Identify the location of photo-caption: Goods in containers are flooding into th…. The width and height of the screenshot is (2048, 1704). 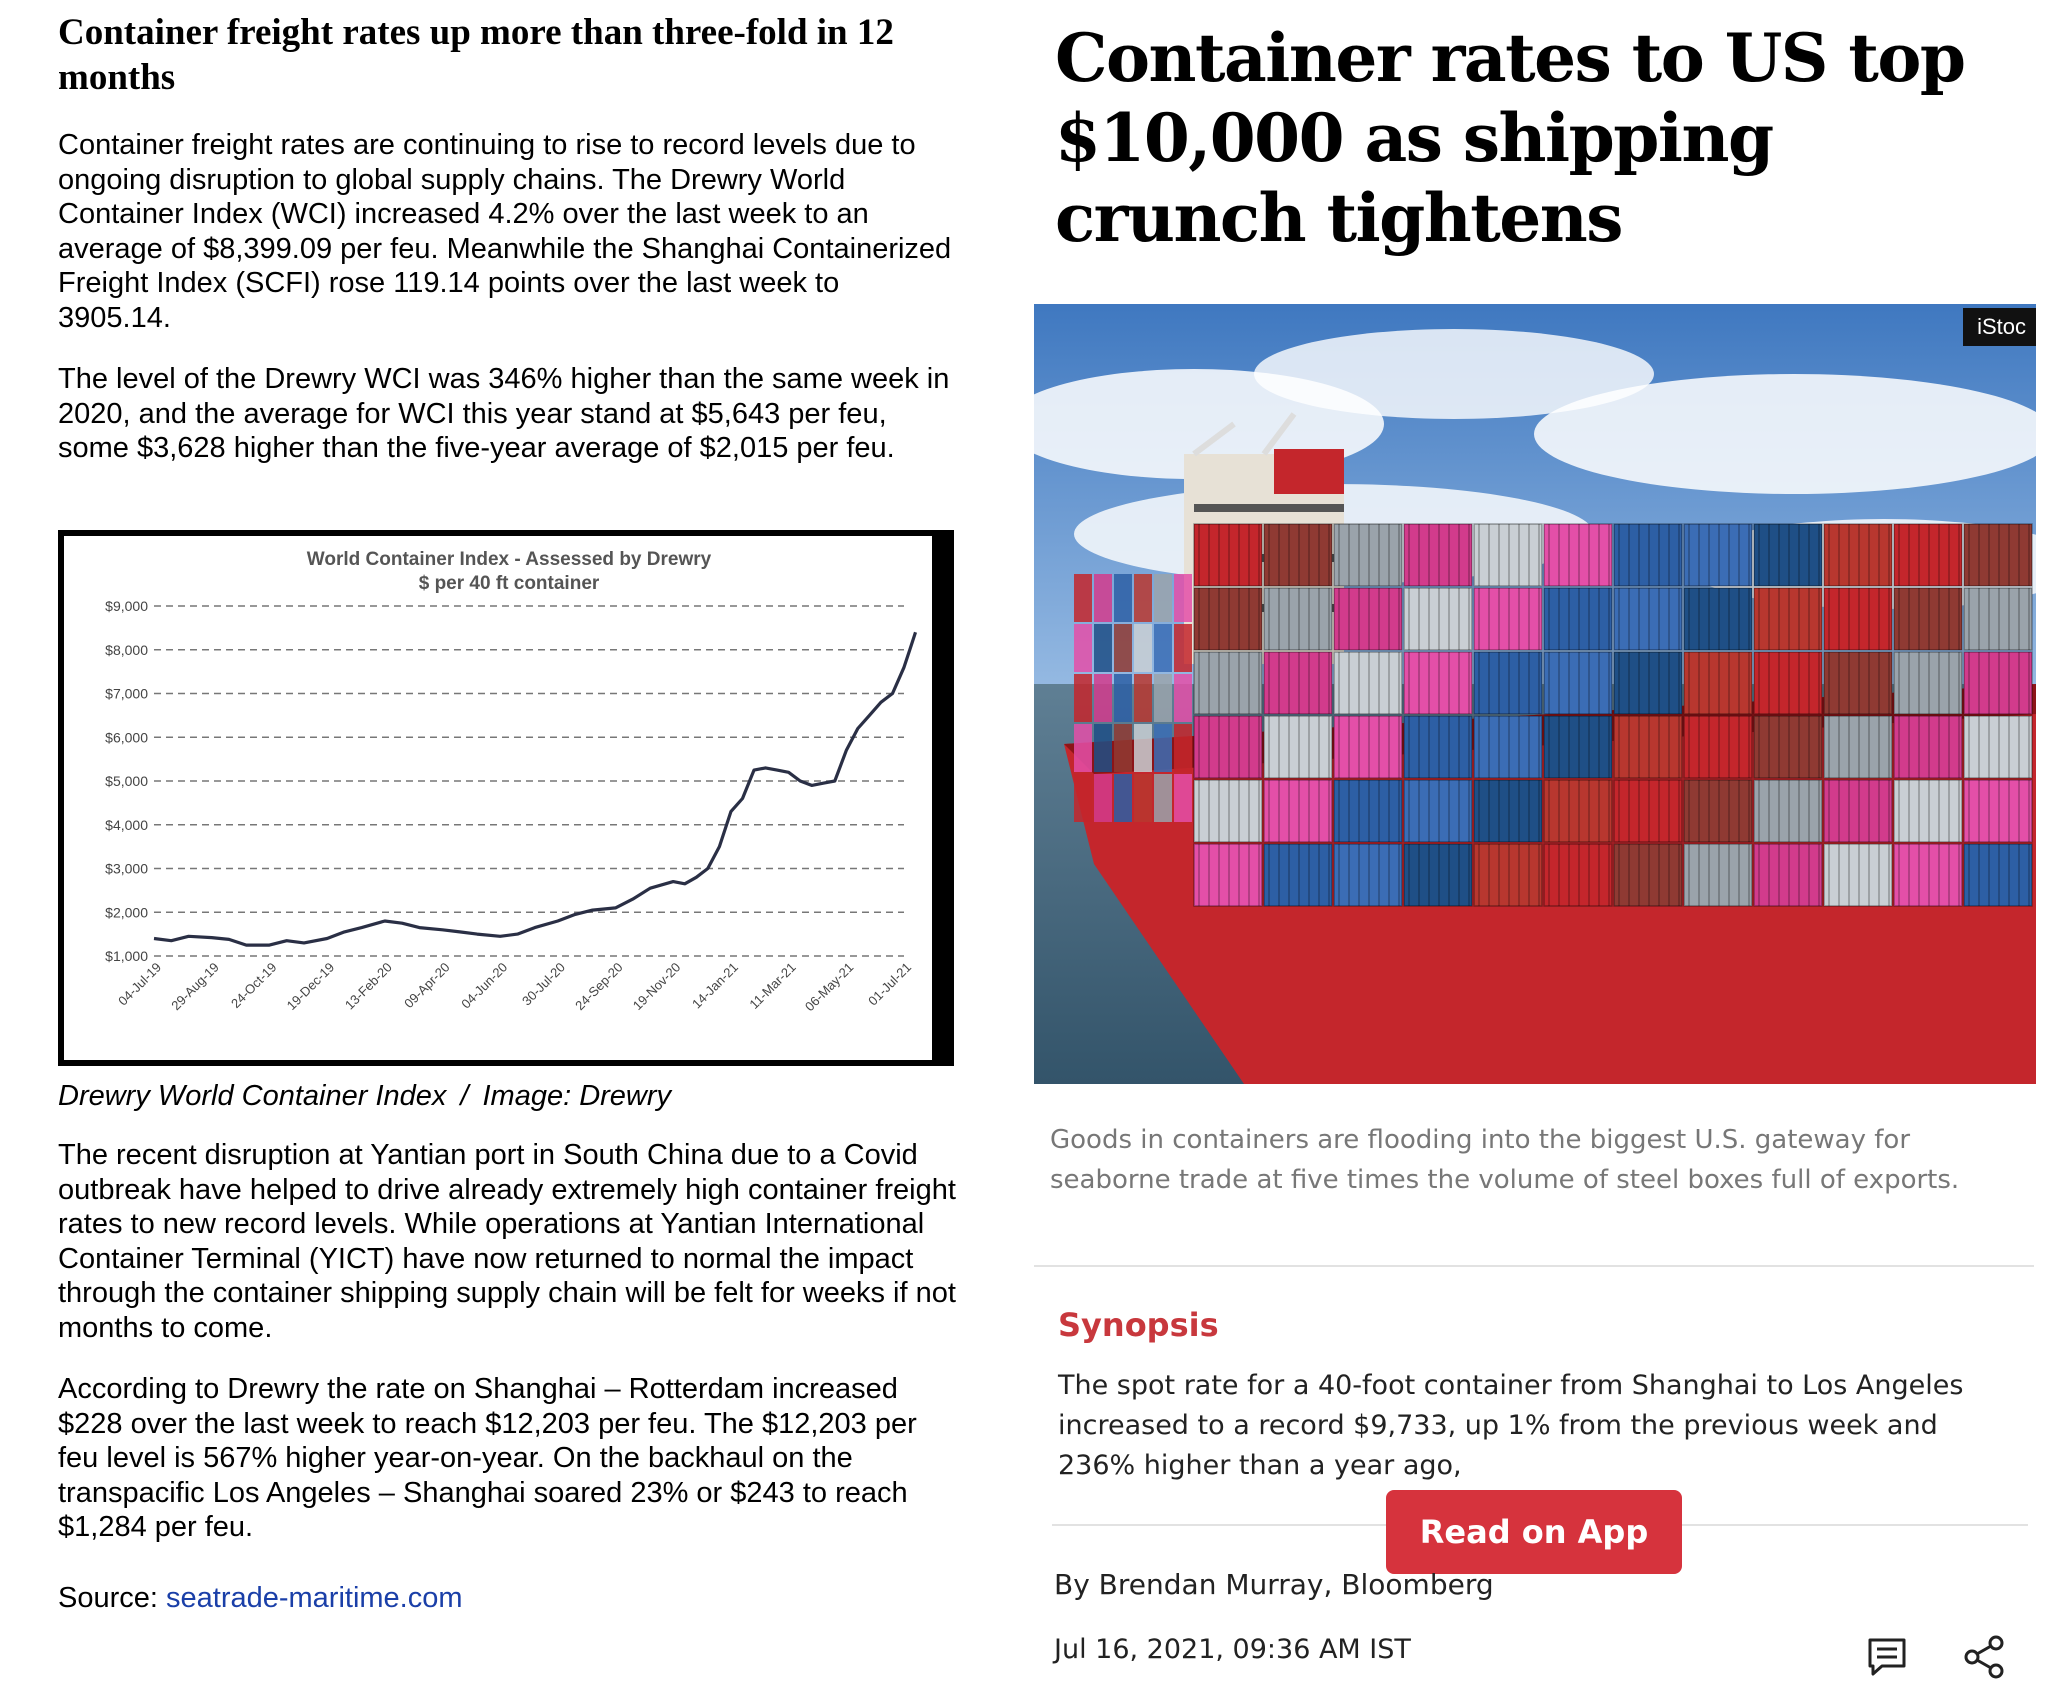
(1505, 1160).